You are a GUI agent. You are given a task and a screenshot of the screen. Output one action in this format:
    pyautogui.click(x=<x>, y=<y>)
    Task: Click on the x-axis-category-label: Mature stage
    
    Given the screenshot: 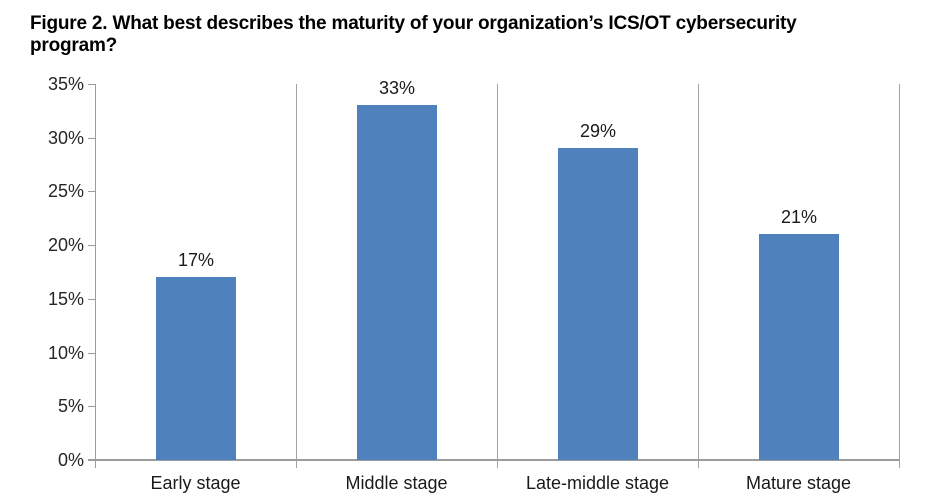 What is the action you would take?
    pyautogui.click(x=798, y=483)
    